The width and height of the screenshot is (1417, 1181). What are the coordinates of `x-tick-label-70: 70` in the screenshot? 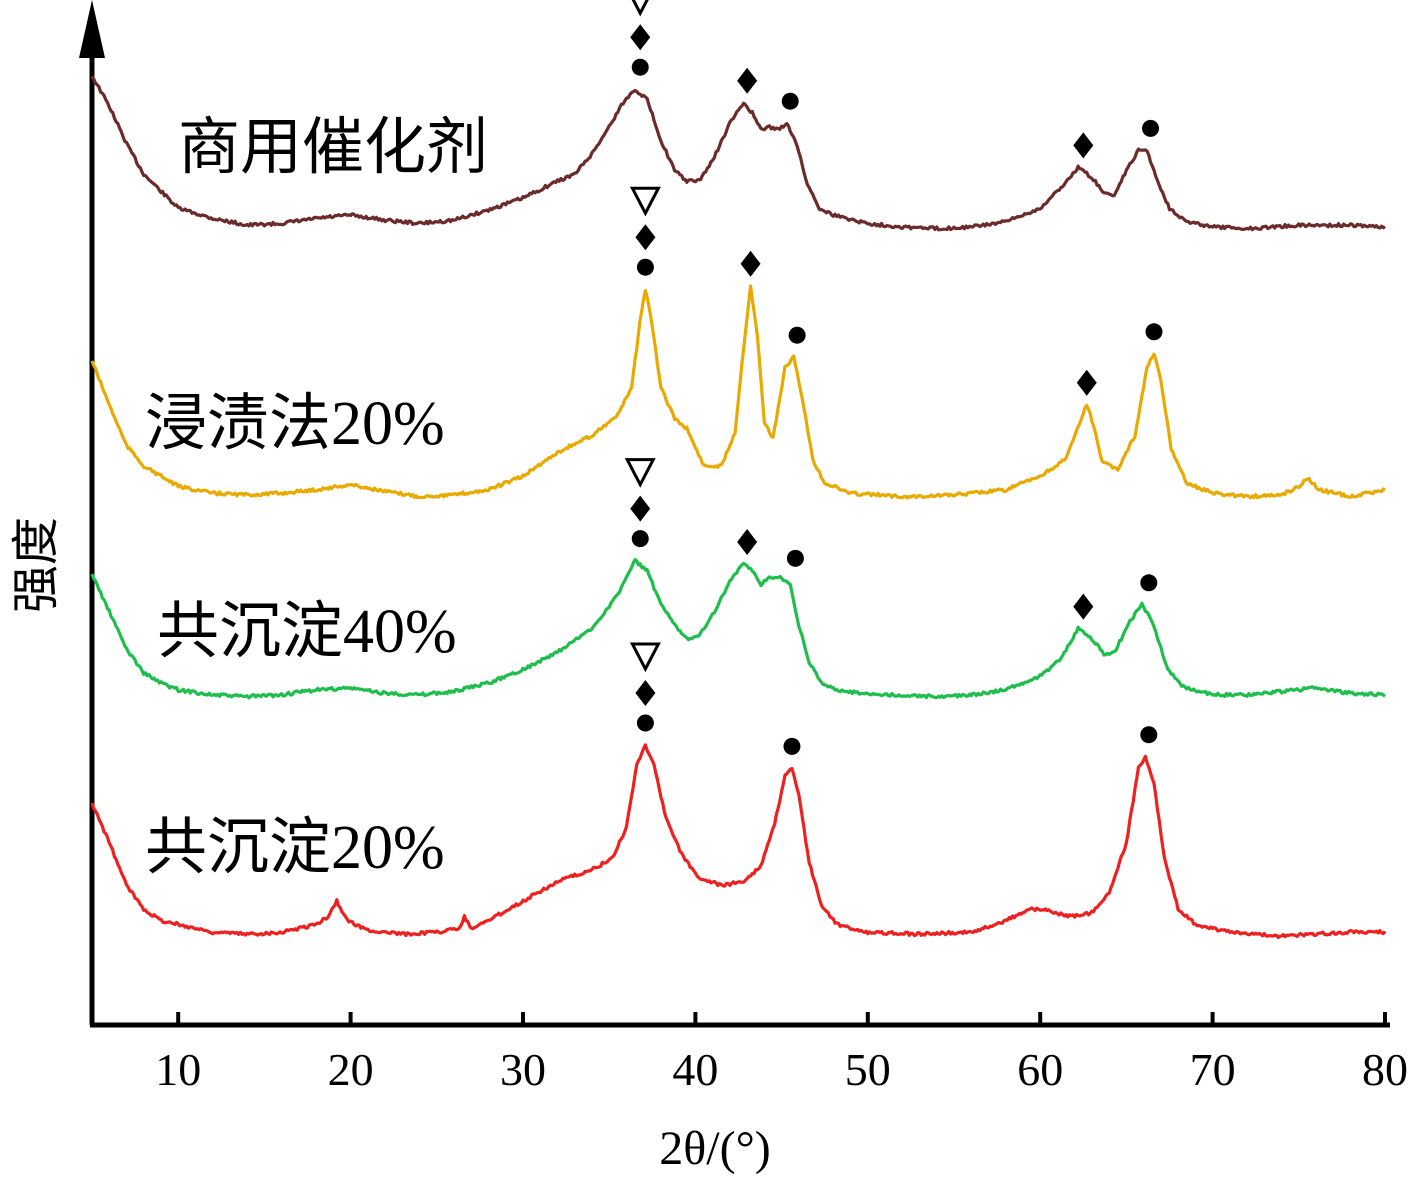 It's located at (1213, 1069).